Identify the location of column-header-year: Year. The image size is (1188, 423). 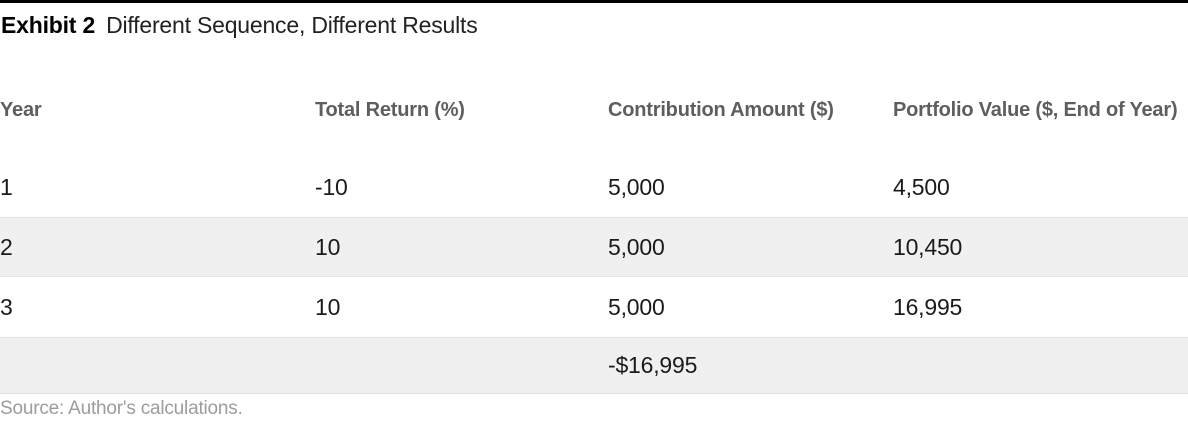
(21, 110).